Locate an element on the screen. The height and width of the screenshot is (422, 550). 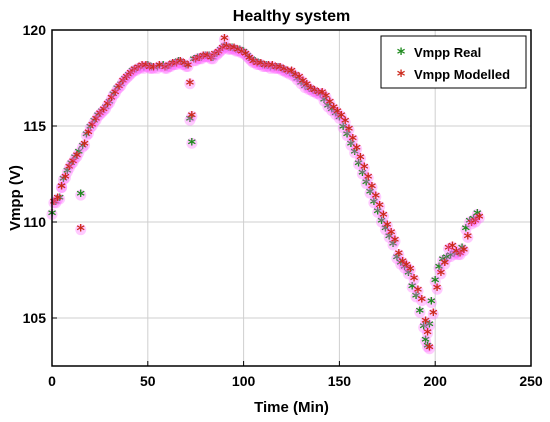
chart-title: Healthy system is located at coordinates (291, 16).